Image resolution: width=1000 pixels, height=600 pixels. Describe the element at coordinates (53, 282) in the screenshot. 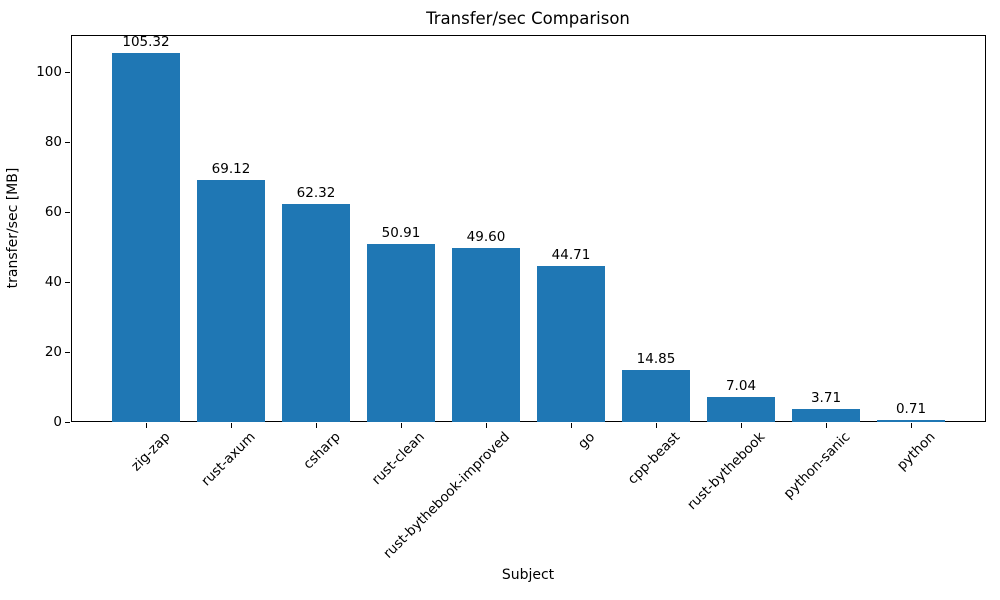

I see `y-tick-label: 40` at that location.